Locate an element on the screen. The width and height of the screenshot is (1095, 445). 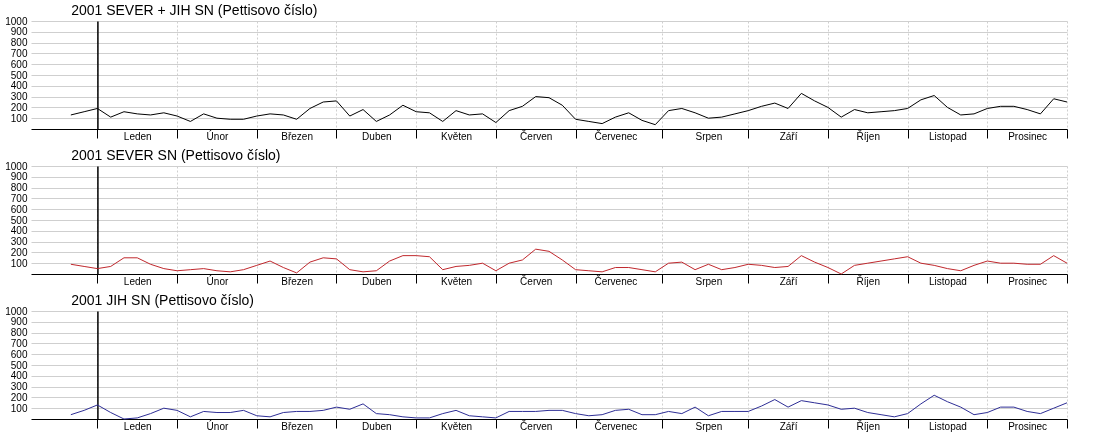
chart-title: 2001 SEVER SN (Pettisovo číslo) is located at coordinates (176, 155).